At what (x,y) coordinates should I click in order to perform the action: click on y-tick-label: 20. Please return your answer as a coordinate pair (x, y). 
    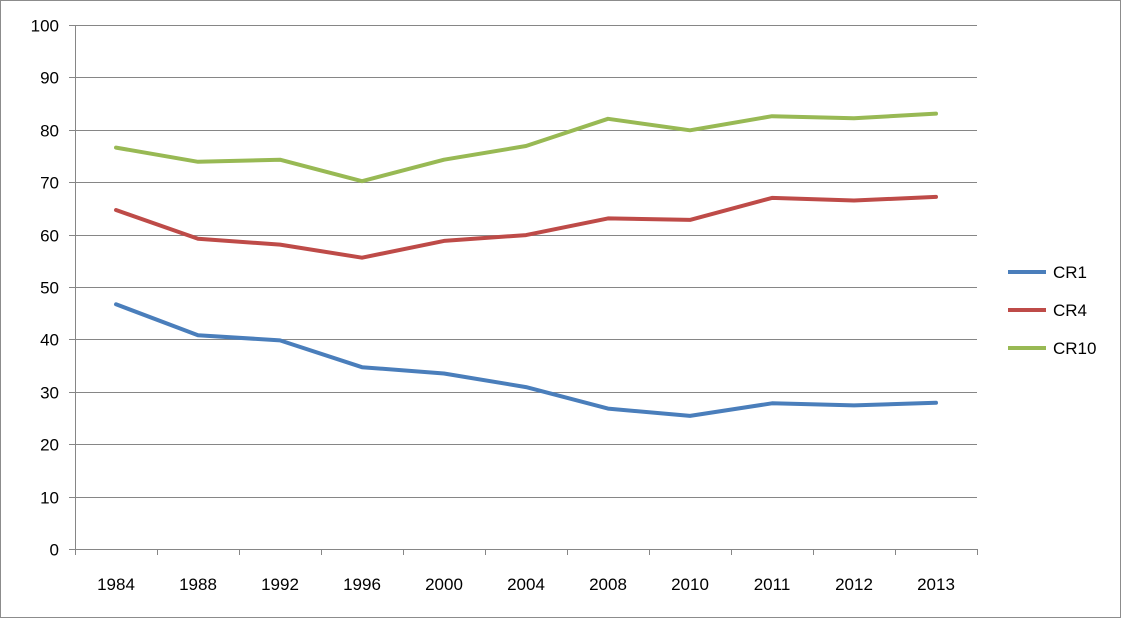
    Looking at the image, I should click on (49, 445).